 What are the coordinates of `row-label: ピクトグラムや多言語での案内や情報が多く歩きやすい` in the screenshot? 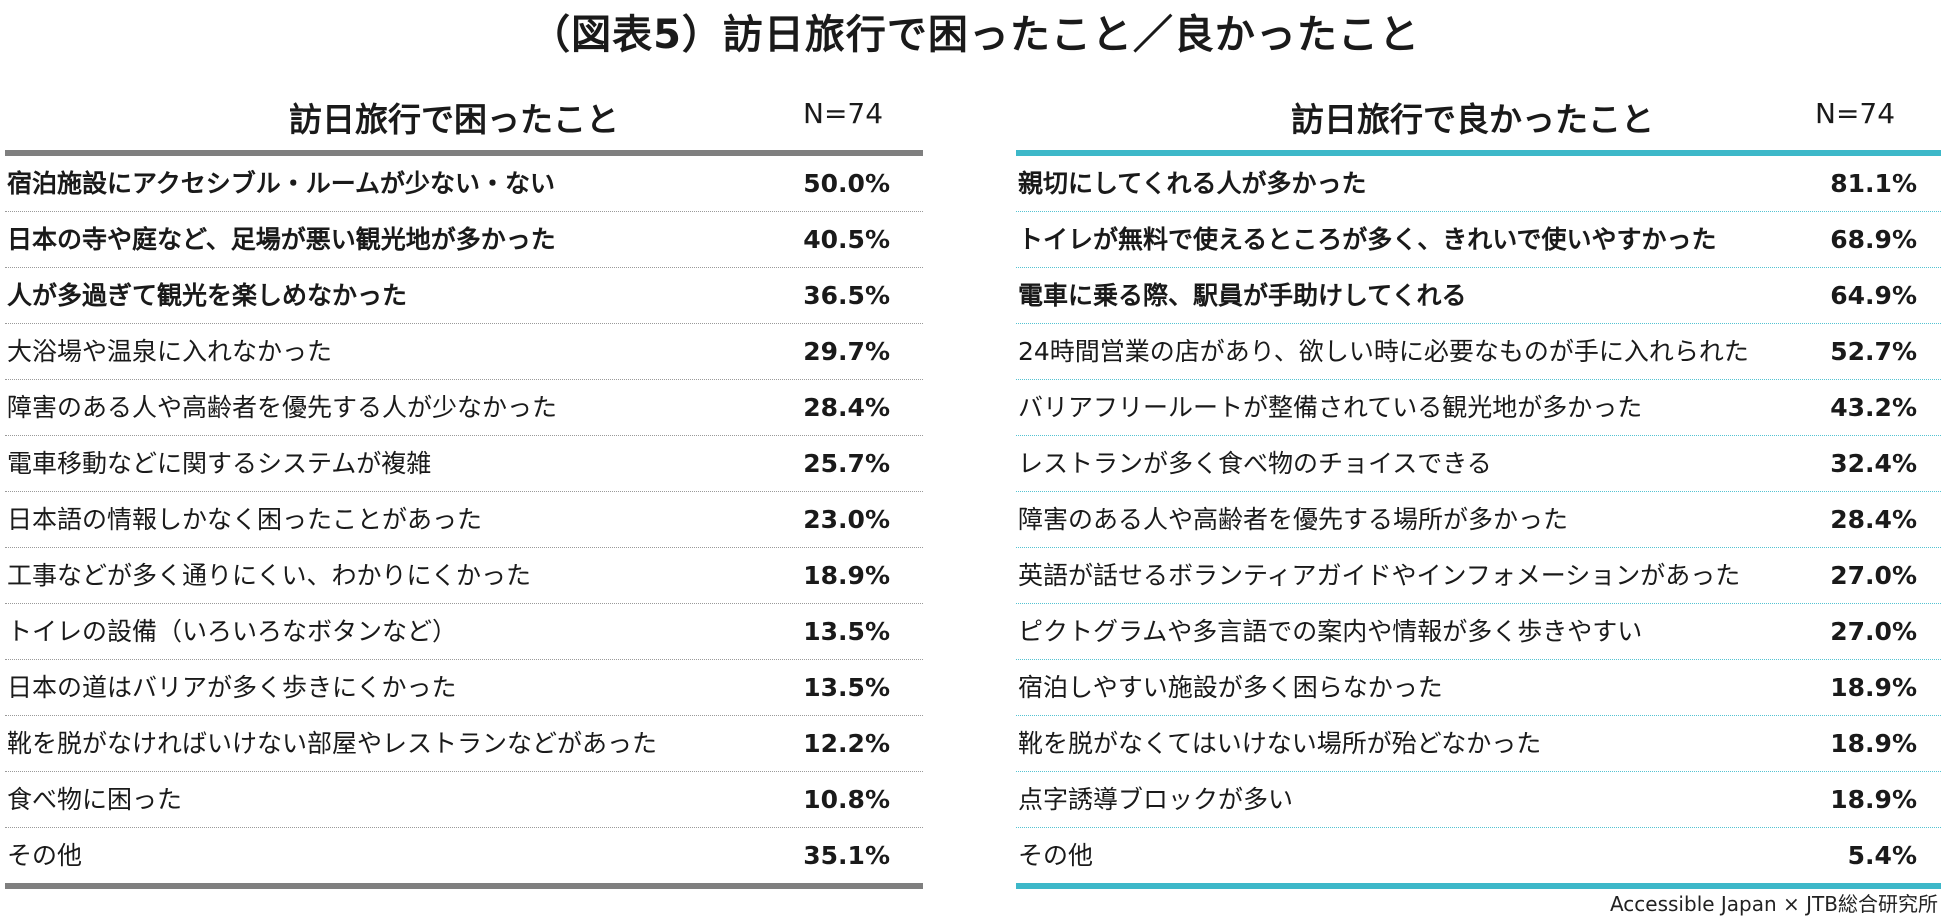 It's located at (1330, 631).